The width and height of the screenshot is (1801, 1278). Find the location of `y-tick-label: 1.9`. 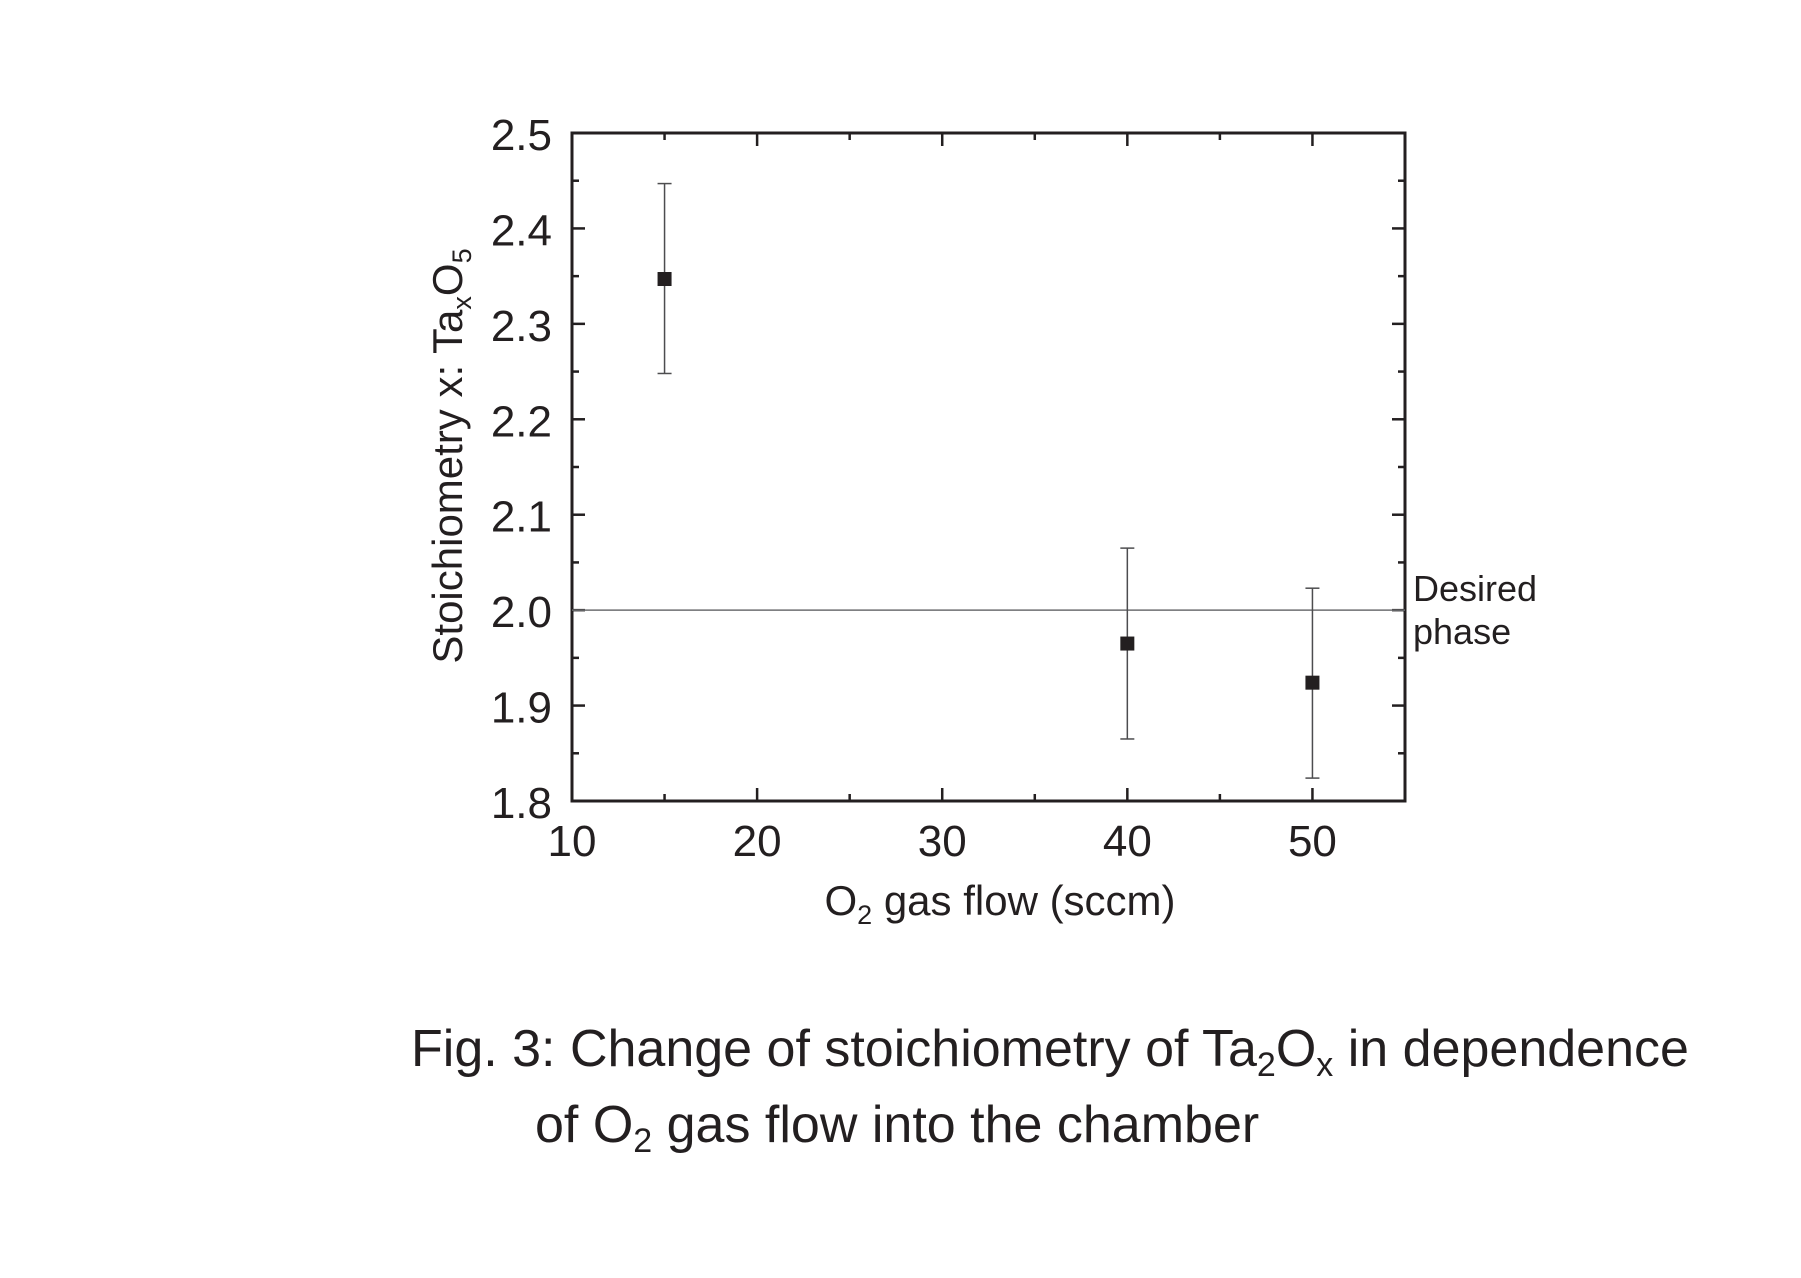

y-tick-label: 1.9 is located at coordinates (521, 708).